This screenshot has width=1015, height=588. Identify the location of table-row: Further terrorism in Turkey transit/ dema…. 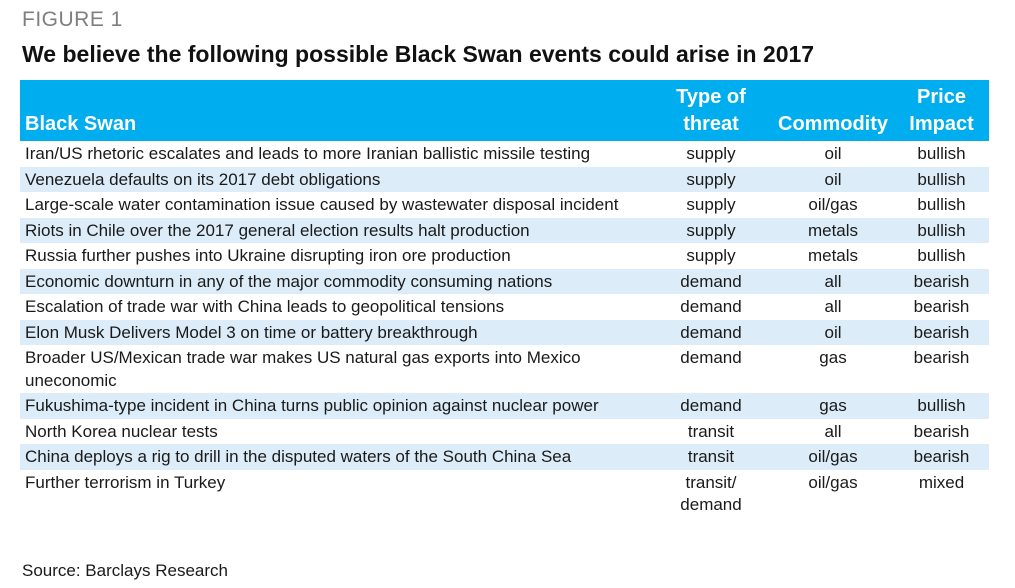
(504, 493).